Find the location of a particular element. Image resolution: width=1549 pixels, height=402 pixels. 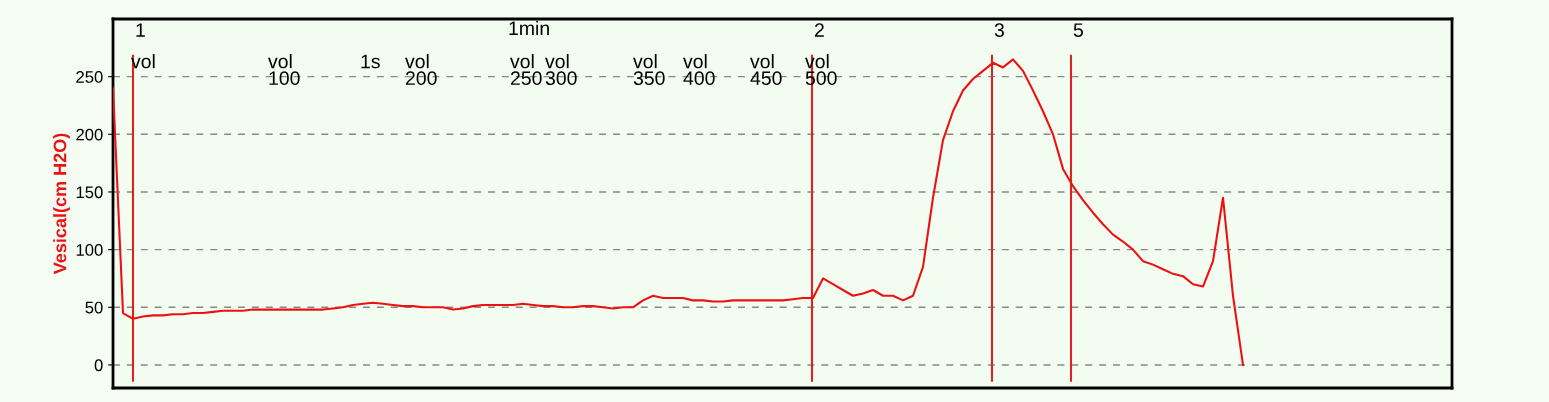

annotation: 3 is located at coordinates (999, 30).